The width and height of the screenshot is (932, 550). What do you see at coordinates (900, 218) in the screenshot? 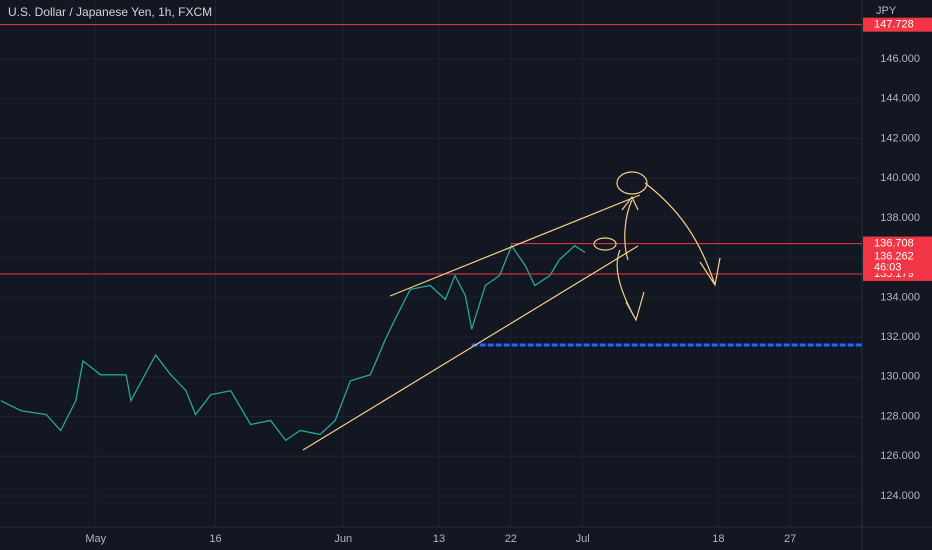
I see `y-tick-label: 138.000` at bounding box center [900, 218].